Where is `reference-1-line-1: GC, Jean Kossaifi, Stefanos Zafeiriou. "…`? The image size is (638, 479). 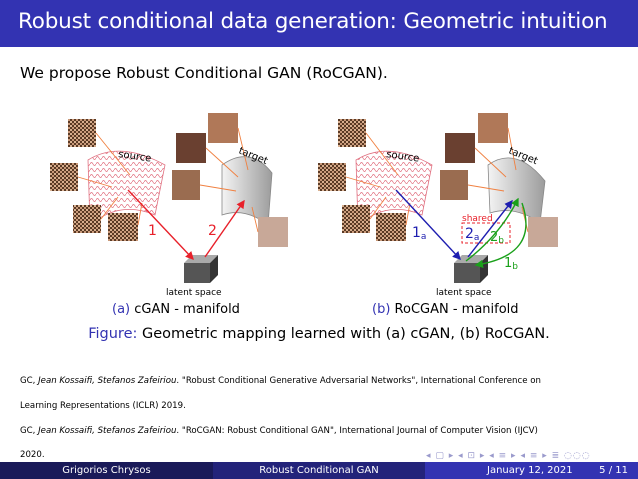 reference-1-line-1: GC, Jean Kossaifi, Stefanos Zafeiriou. "… is located at coordinates (280, 381).